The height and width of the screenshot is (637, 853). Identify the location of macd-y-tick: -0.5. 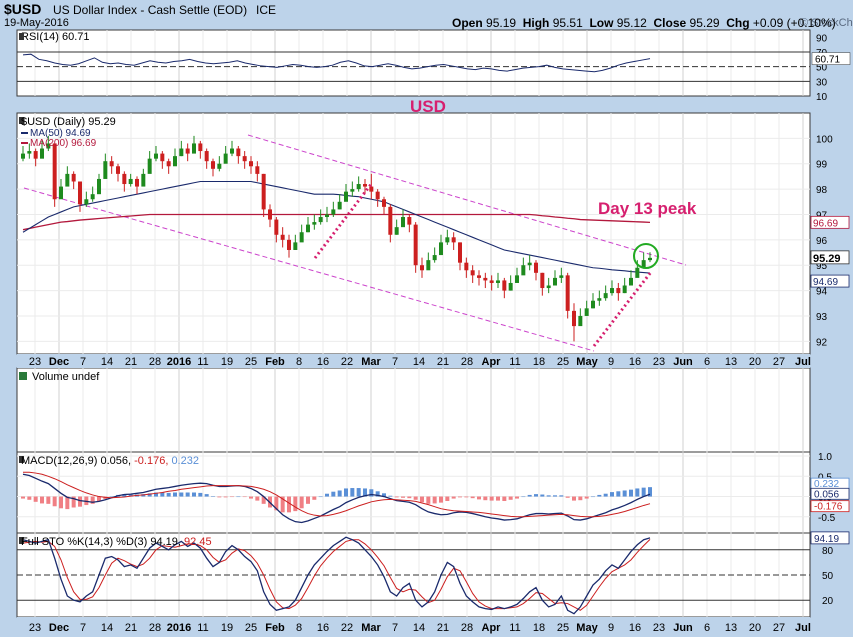
(827, 518).